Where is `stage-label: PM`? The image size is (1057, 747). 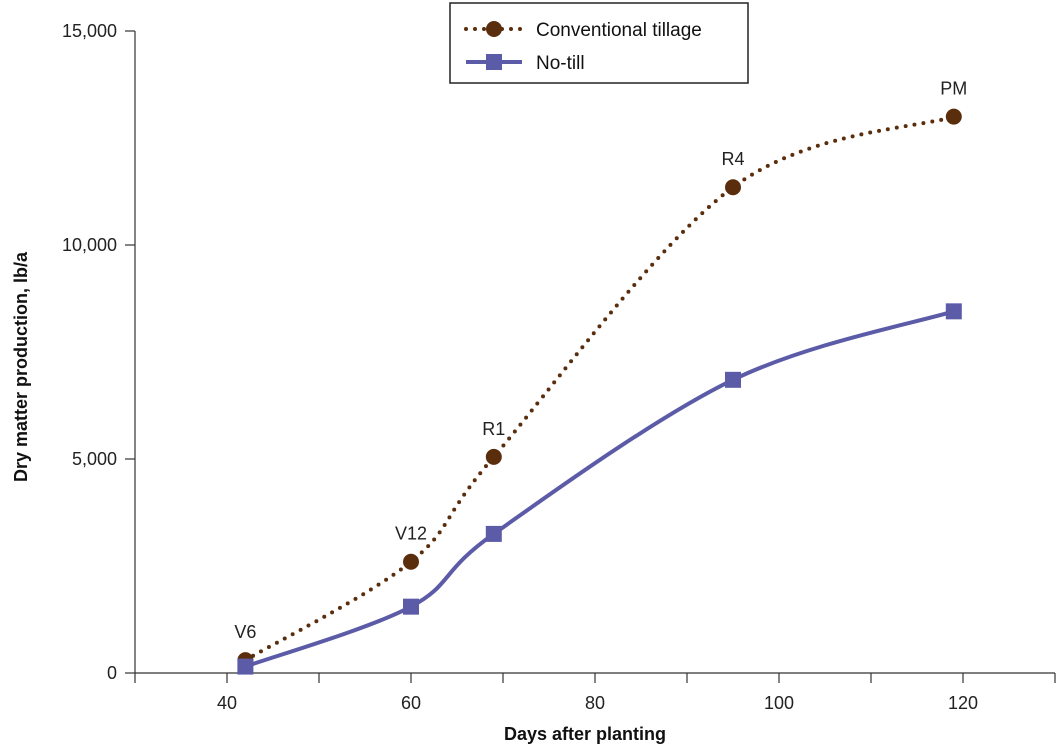
stage-label: PM is located at coordinates (953, 89).